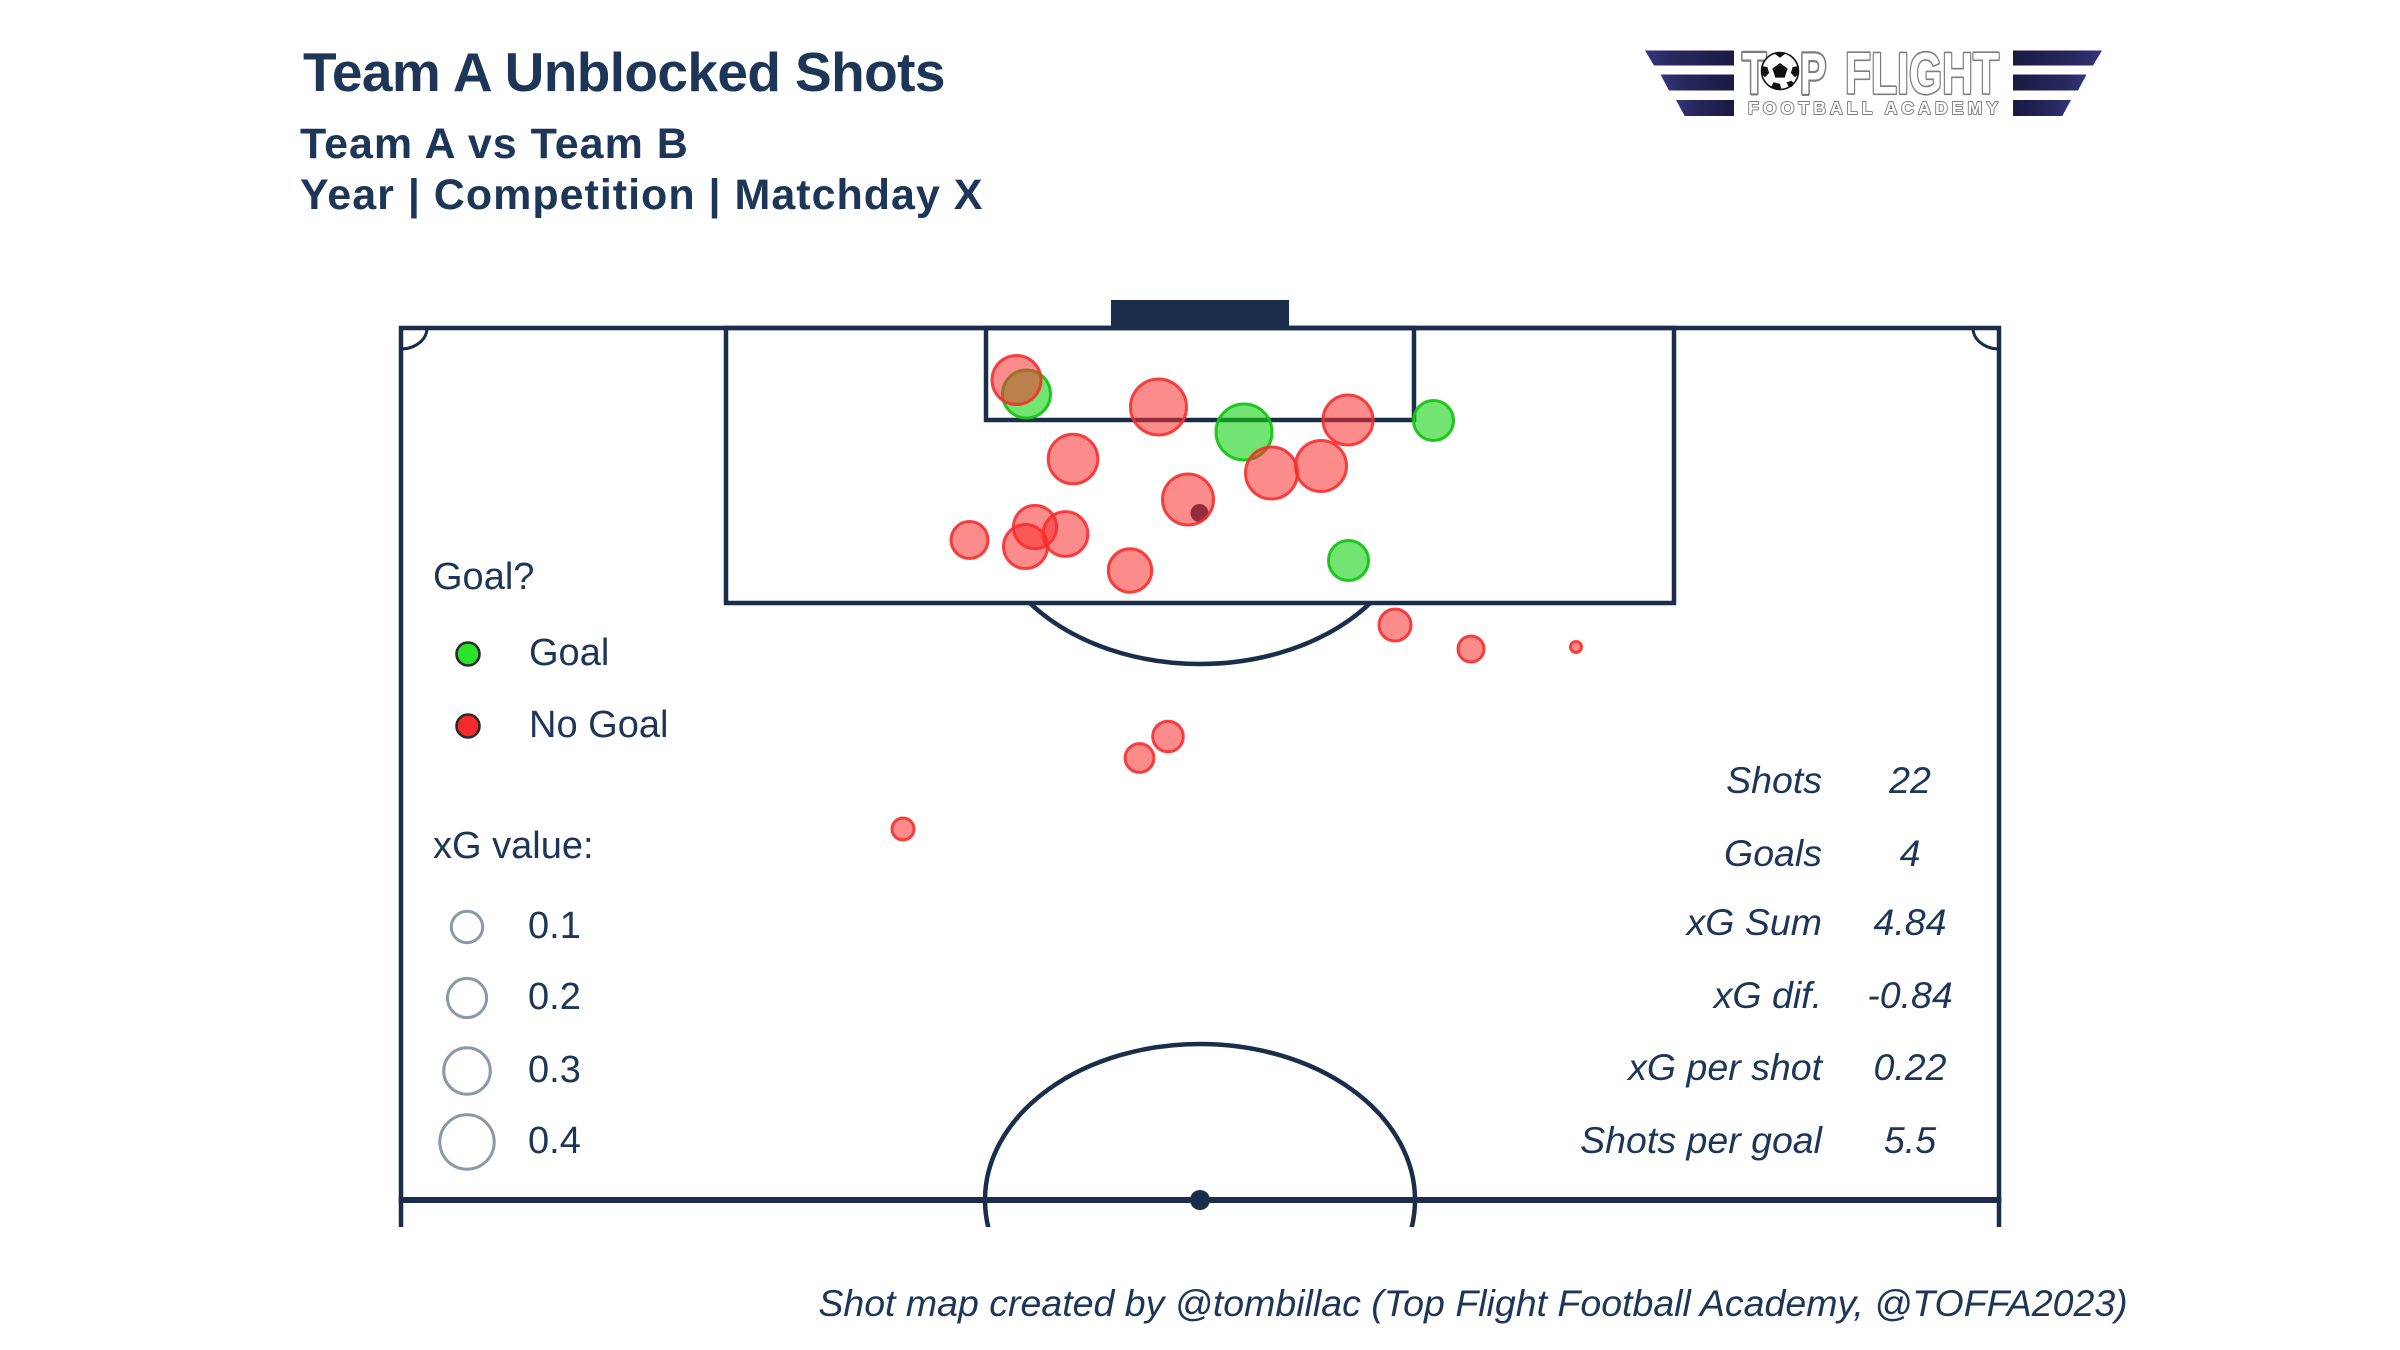 This screenshot has height=1350, width=2400. Describe the element at coordinates (513, 846) in the screenshot. I see `svg-text: xG value:` at that location.